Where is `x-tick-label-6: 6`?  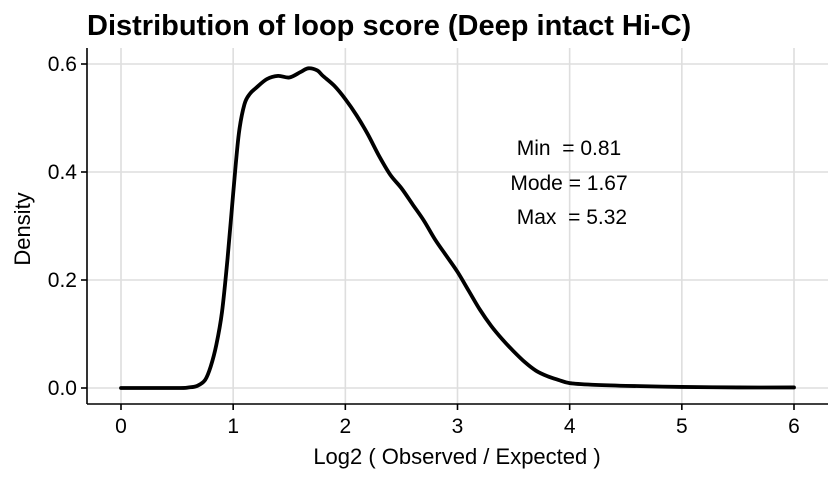
x-tick-label-6: 6 is located at coordinates (794, 426).